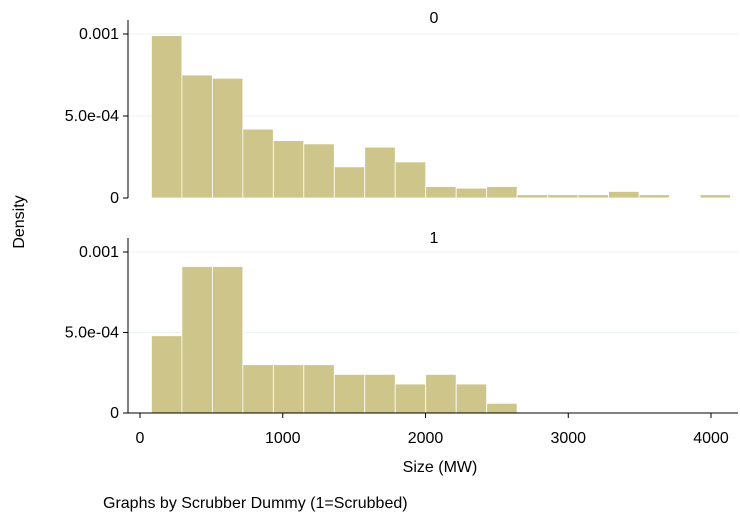 The width and height of the screenshot is (740, 516). Describe the element at coordinates (440, 467) in the screenshot. I see `x-axis-label: Size (MW)` at that location.